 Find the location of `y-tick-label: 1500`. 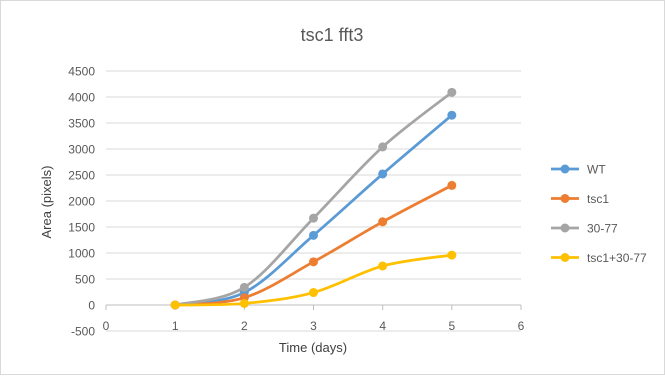

y-tick-label: 1500 is located at coordinates (81, 228).